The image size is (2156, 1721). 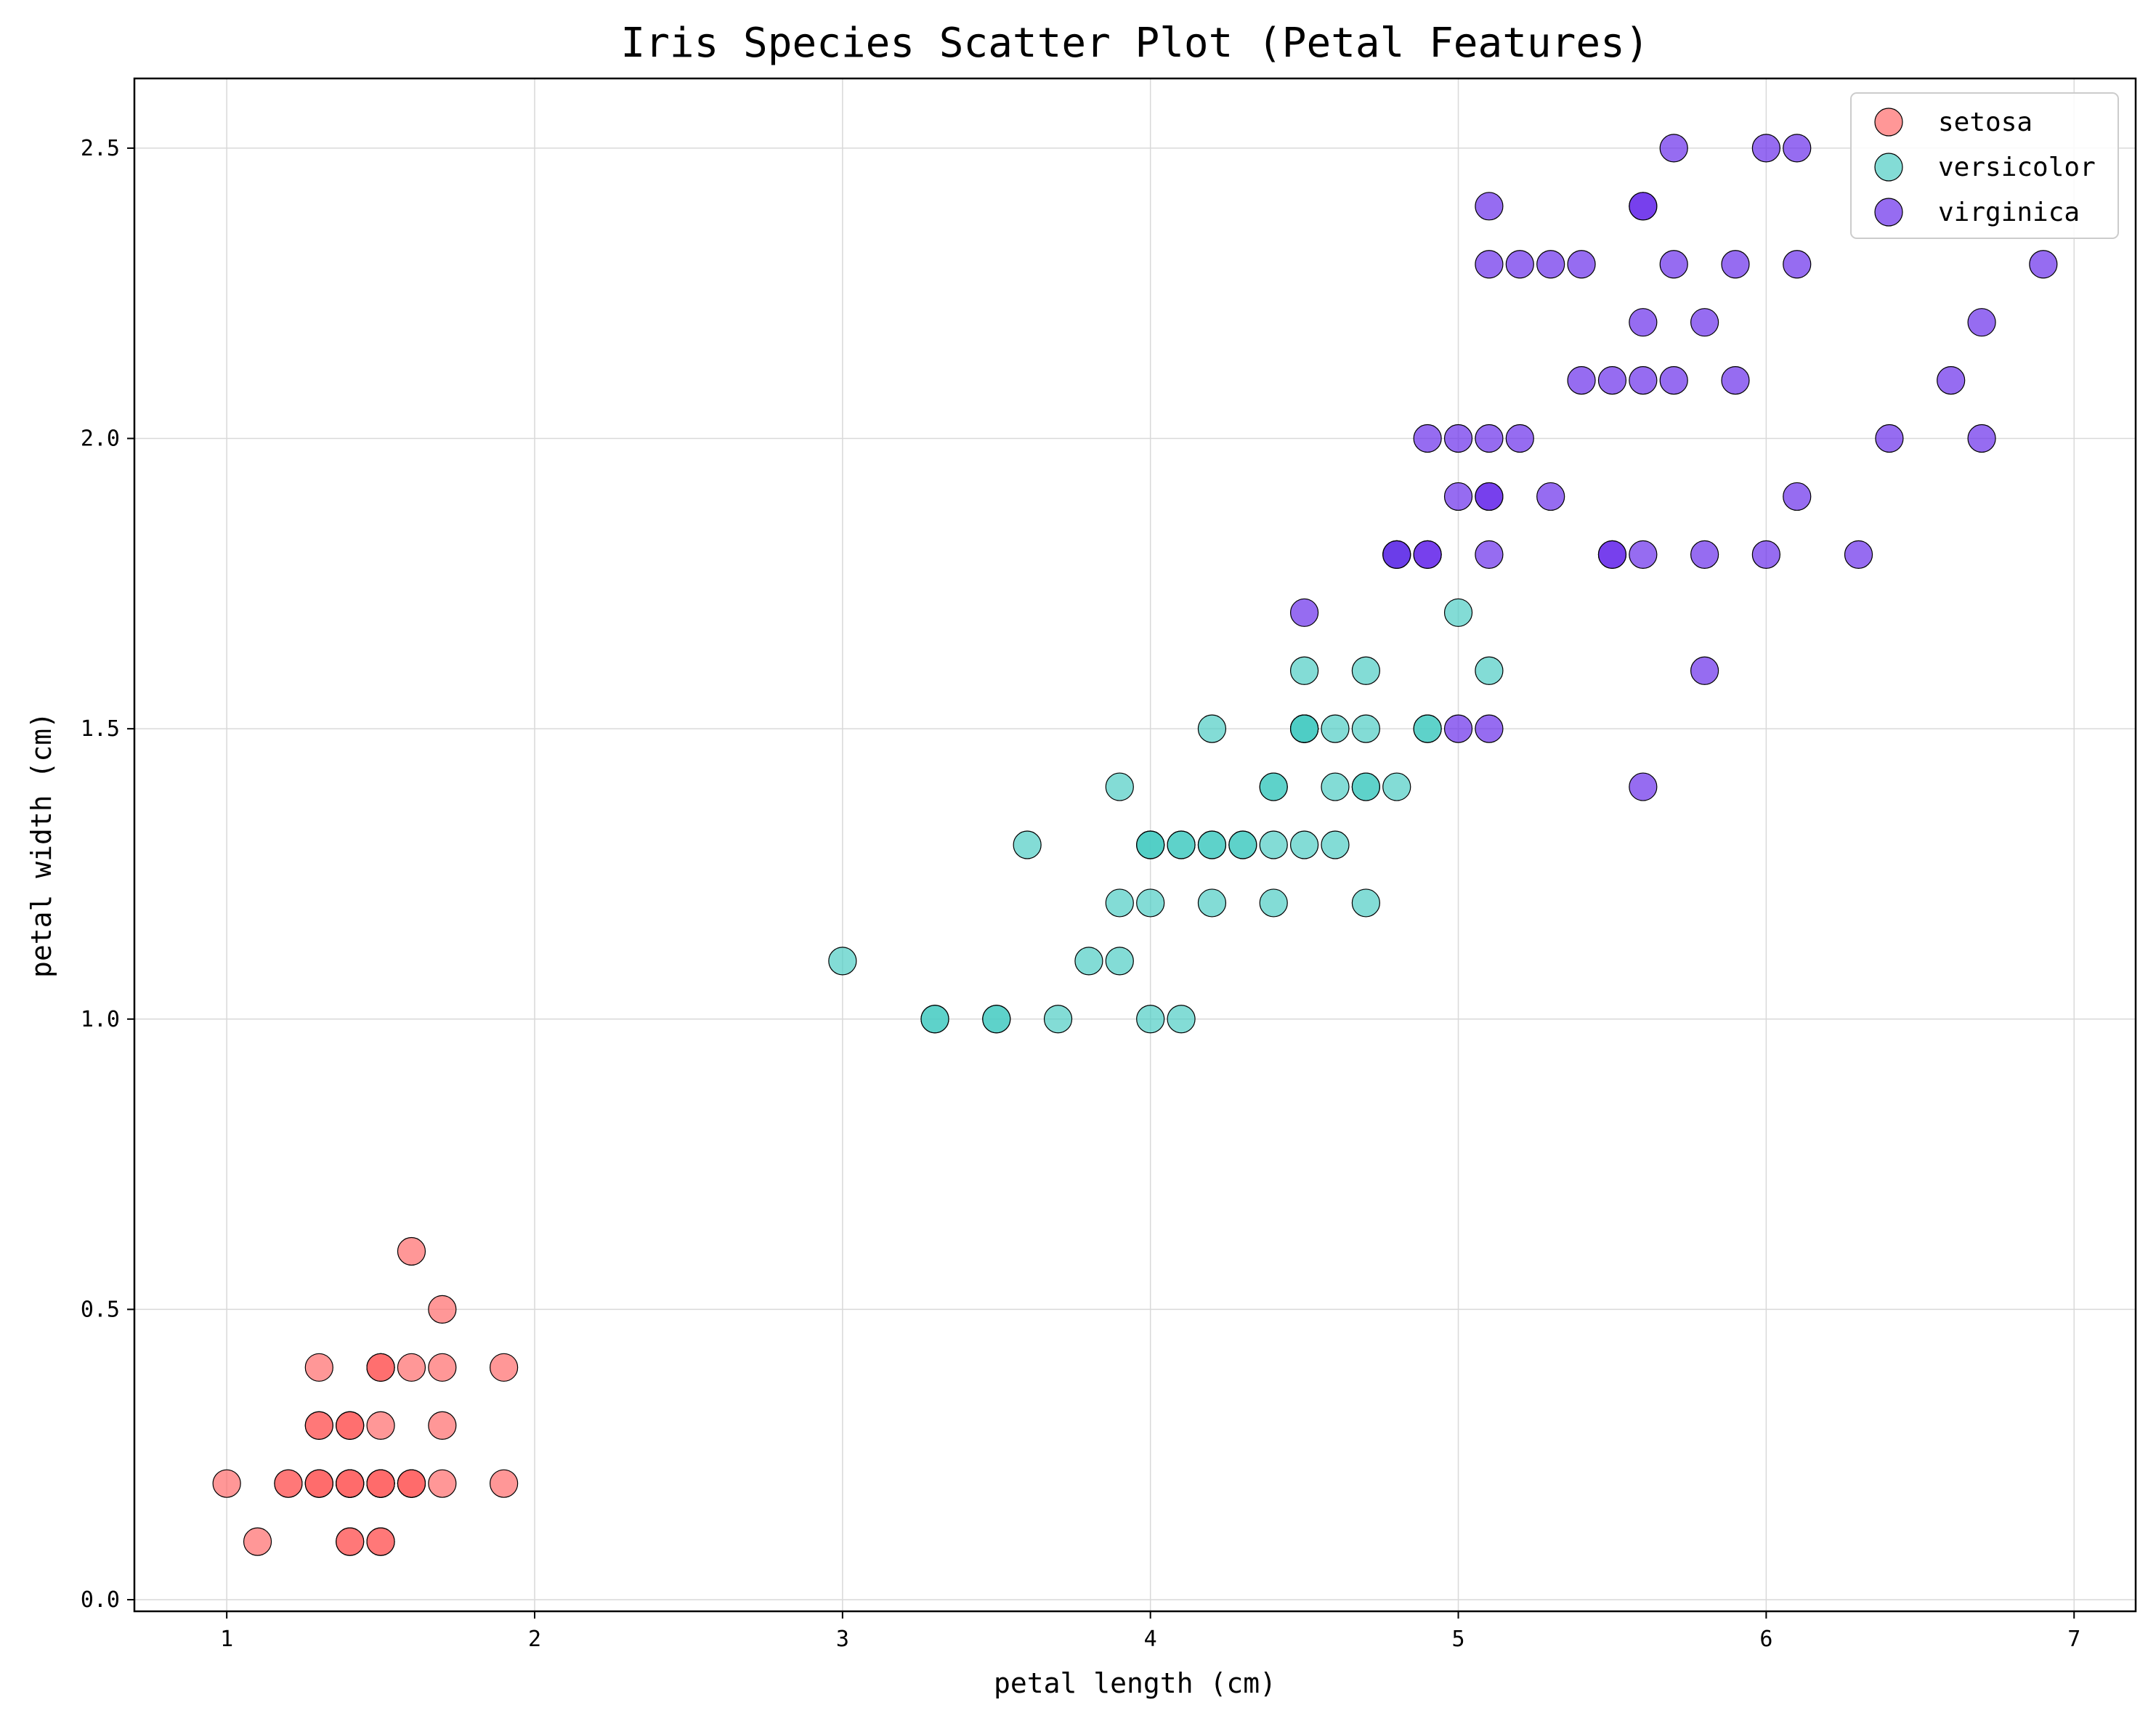 I want to click on legend-marker-versicolor, so click(x=1888, y=168).